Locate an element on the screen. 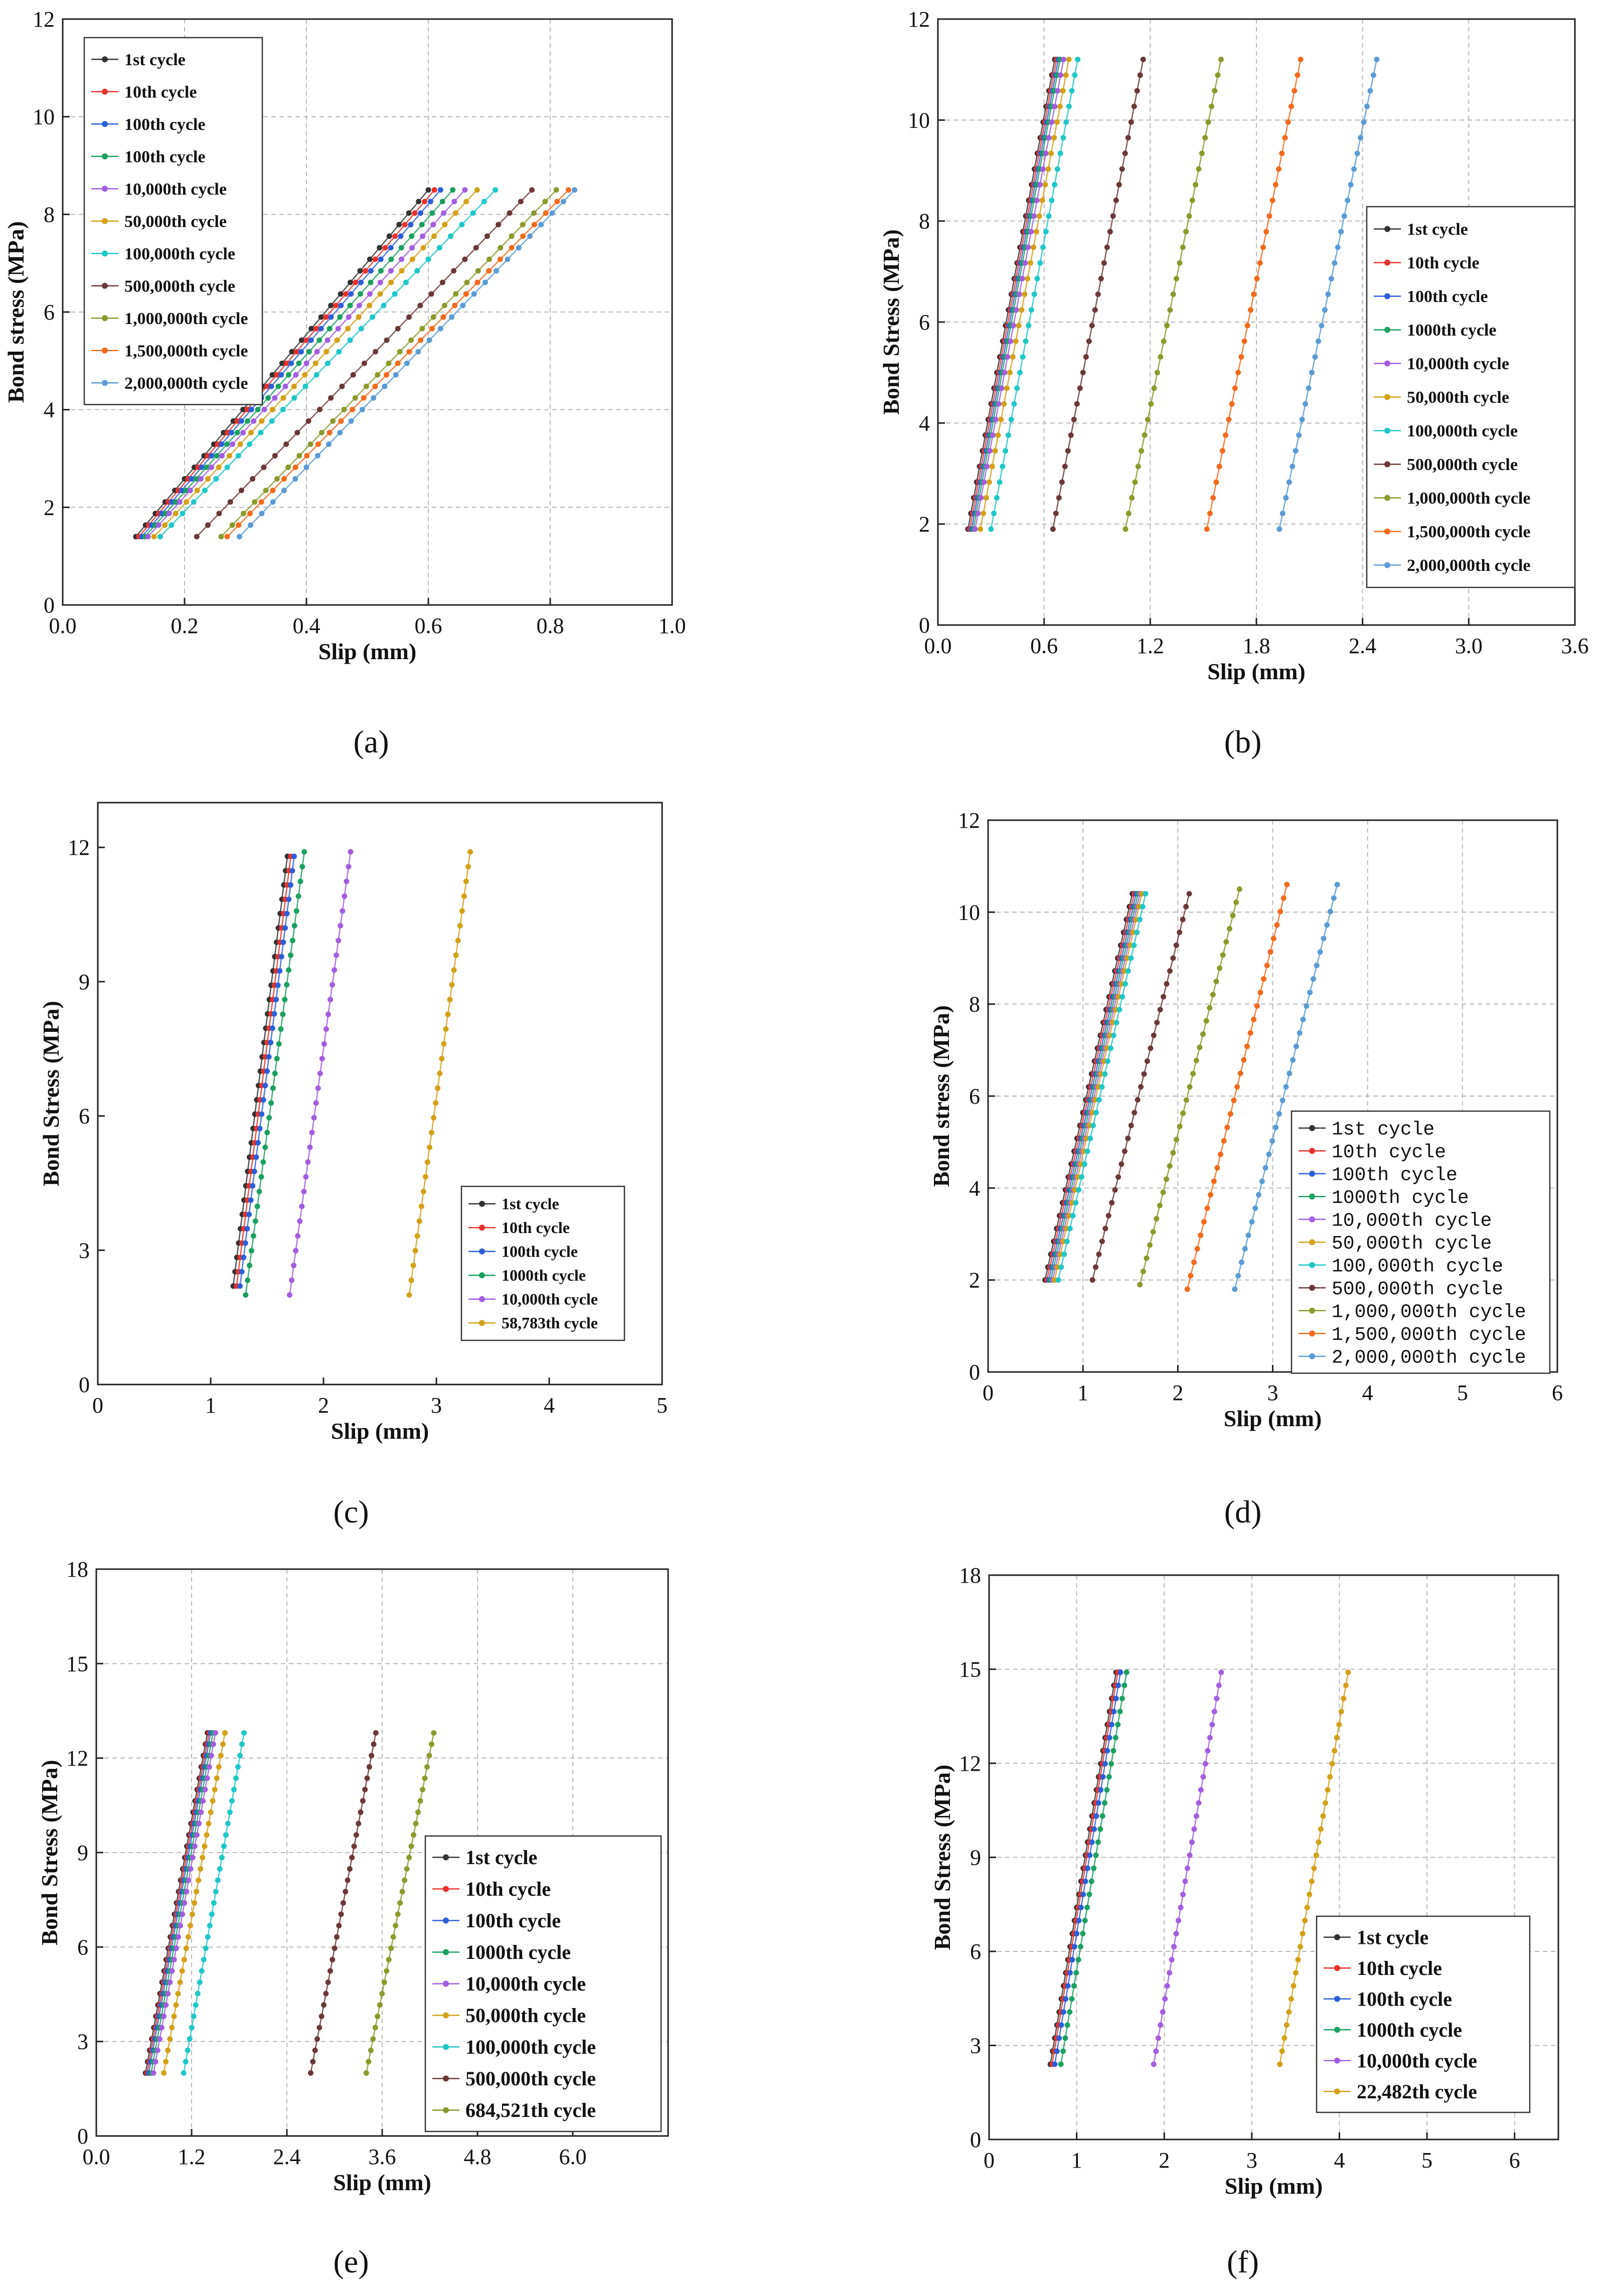 This screenshot has height=2296, width=1606. x-axis-label: Slip (mm) is located at coordinates (1273, 1418).